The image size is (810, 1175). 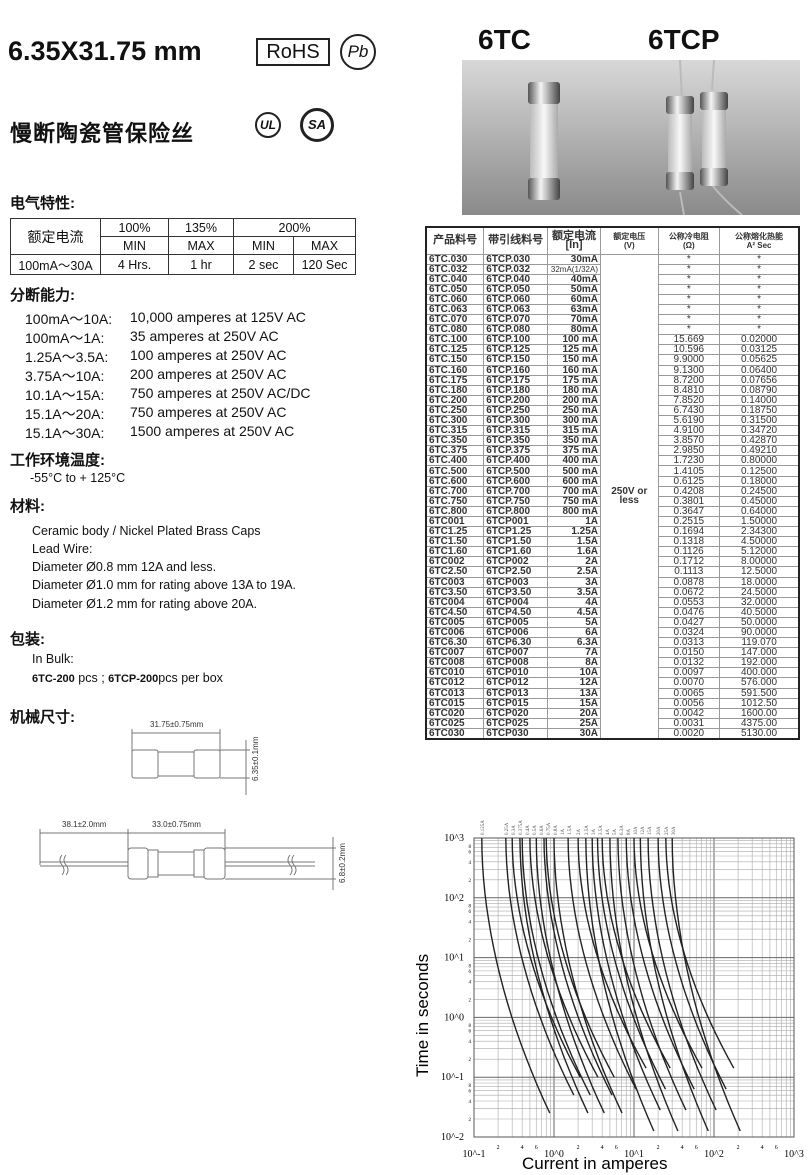 I want to click on cold-resistance: 0.0476, so click(x=689, y=612).